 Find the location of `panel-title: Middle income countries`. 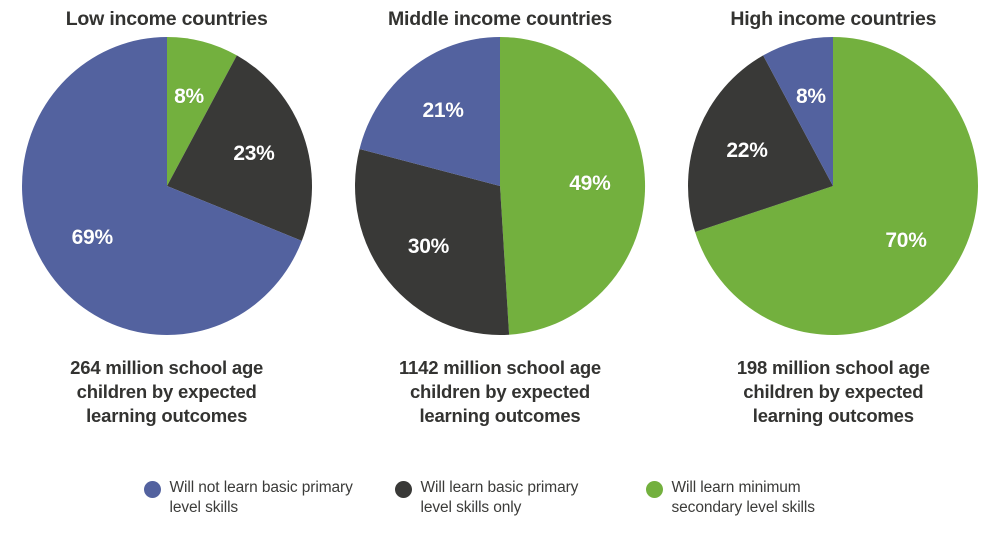

panel-title: Middle income countries is located at coordinates (499, 19).